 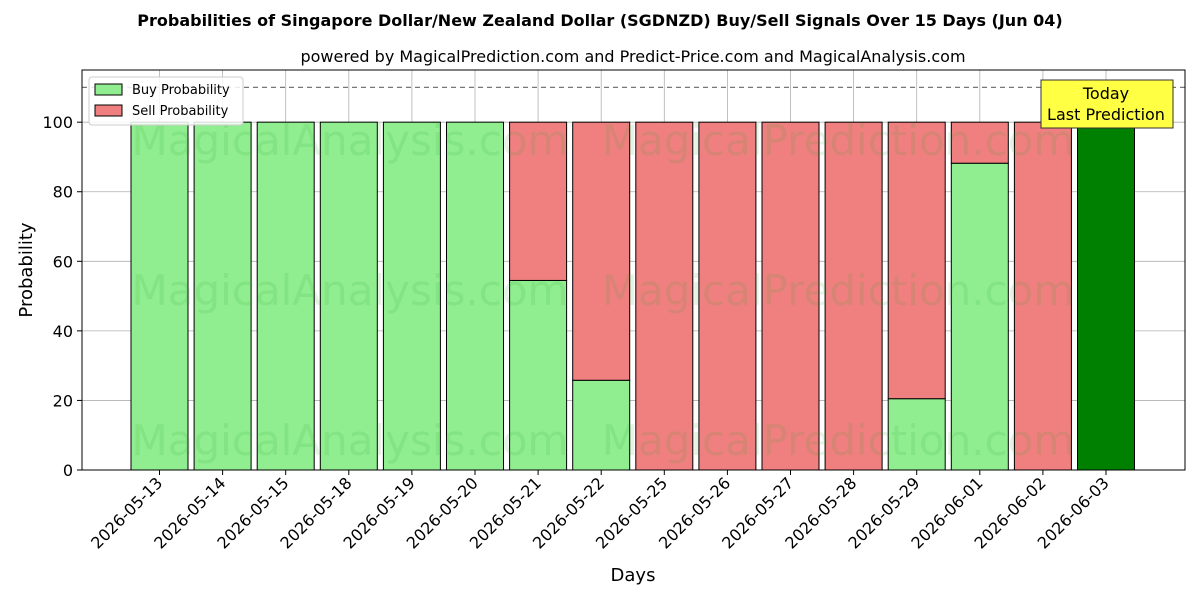 I want to click on legend-box, so click(x=166, y=101).